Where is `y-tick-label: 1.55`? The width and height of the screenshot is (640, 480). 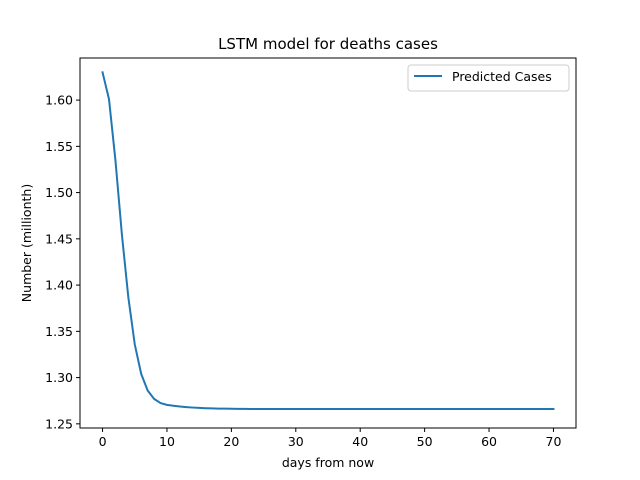 y-tick-label: 1.55 is located at coordinates (59, 146).